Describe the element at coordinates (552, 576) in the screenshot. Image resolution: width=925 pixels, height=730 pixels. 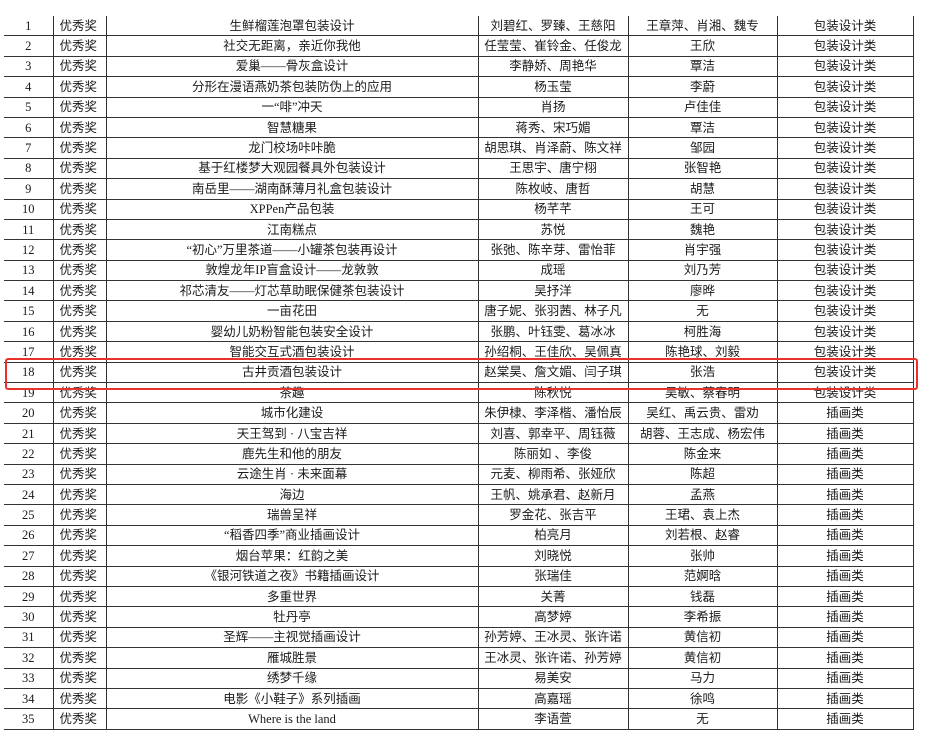
I see `authors-cell: 张瑞佳` at that location.